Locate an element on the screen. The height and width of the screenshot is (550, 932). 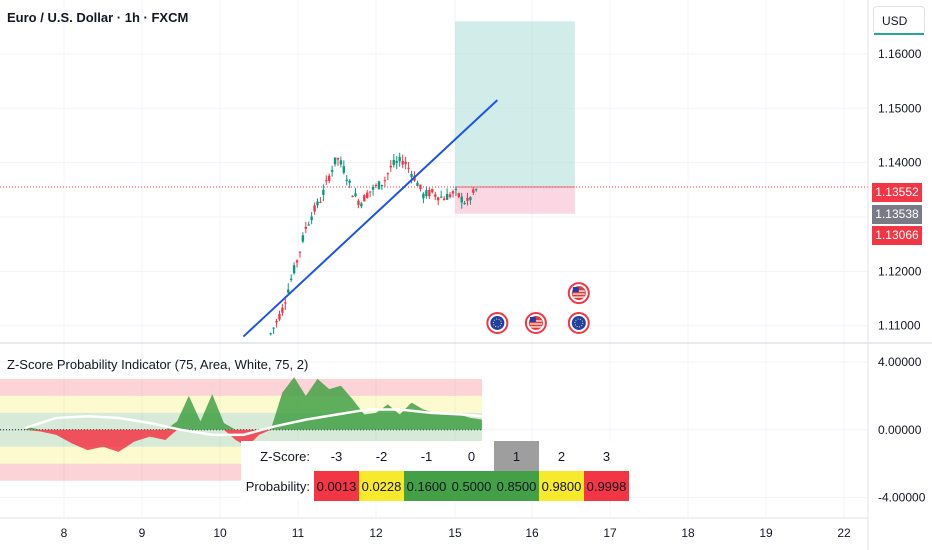
zscore-cell: 0 is located at coordinates (471, 456).